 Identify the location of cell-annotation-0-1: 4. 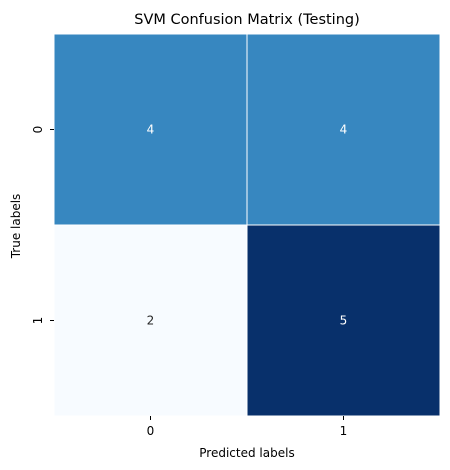
(344, 130).